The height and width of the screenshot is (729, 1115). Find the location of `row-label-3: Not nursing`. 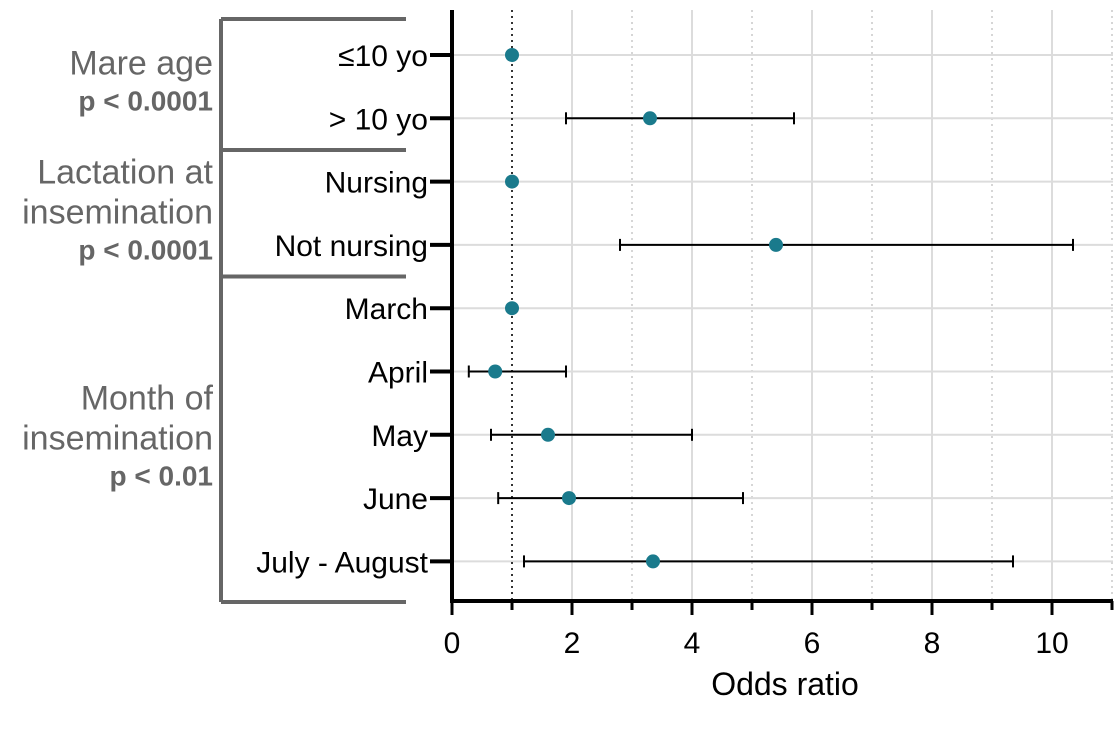

row-label-3: Not nursing is located at coordinates (351, 246).